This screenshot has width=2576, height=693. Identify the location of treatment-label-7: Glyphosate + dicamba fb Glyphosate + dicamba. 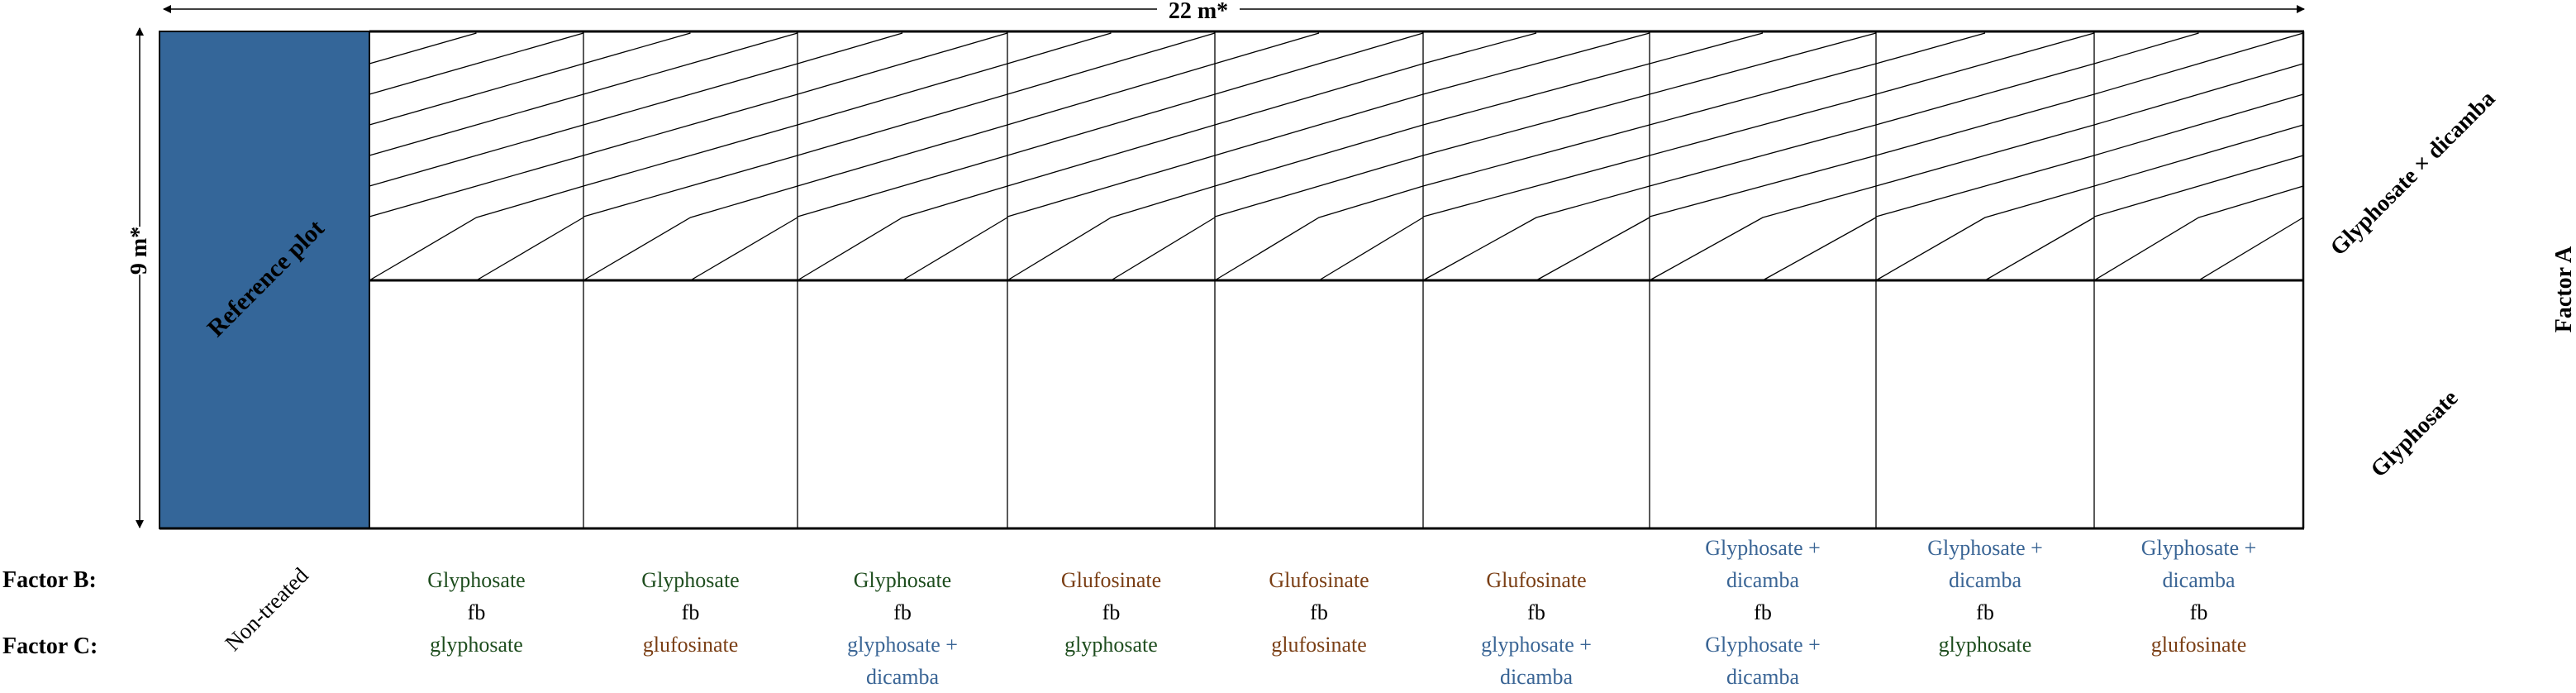
(1763, 612).